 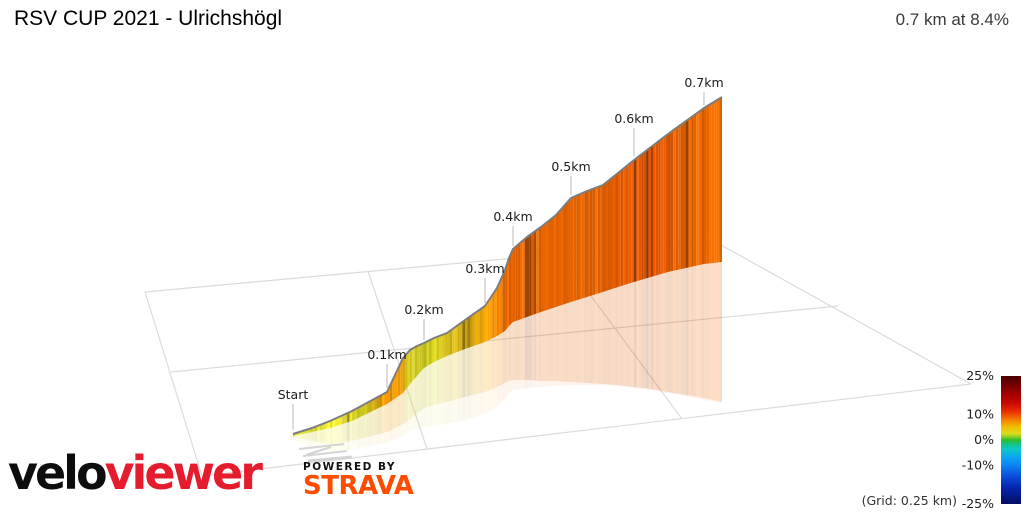 What do you see at coordinates (423, 309) in the screenshot?
I see `distance-label: 0.2km` at bounding box center [423, 309].